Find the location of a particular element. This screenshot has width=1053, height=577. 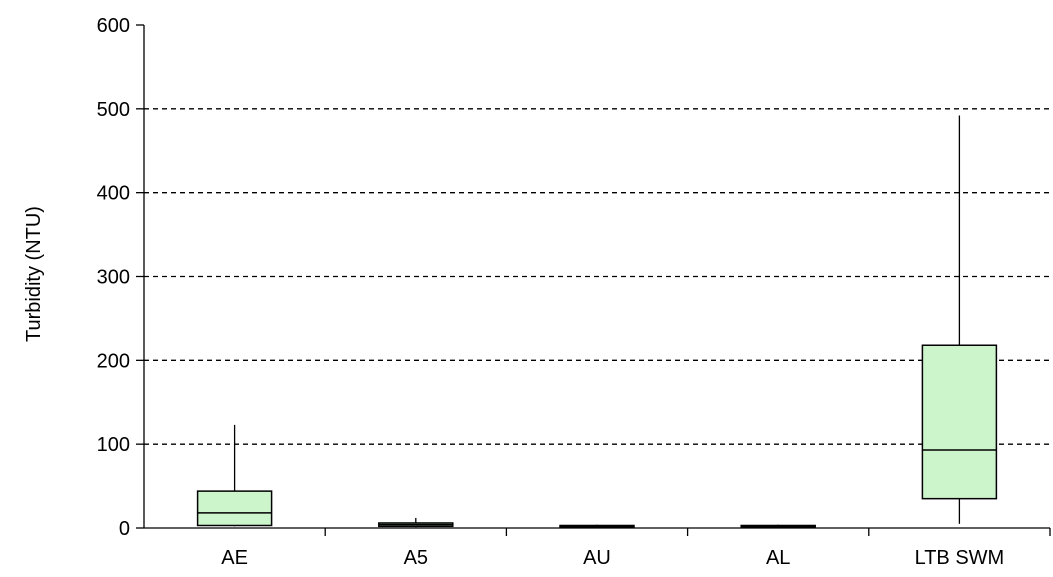

y-tick-label: 500 is located at coordinates (113, 110).